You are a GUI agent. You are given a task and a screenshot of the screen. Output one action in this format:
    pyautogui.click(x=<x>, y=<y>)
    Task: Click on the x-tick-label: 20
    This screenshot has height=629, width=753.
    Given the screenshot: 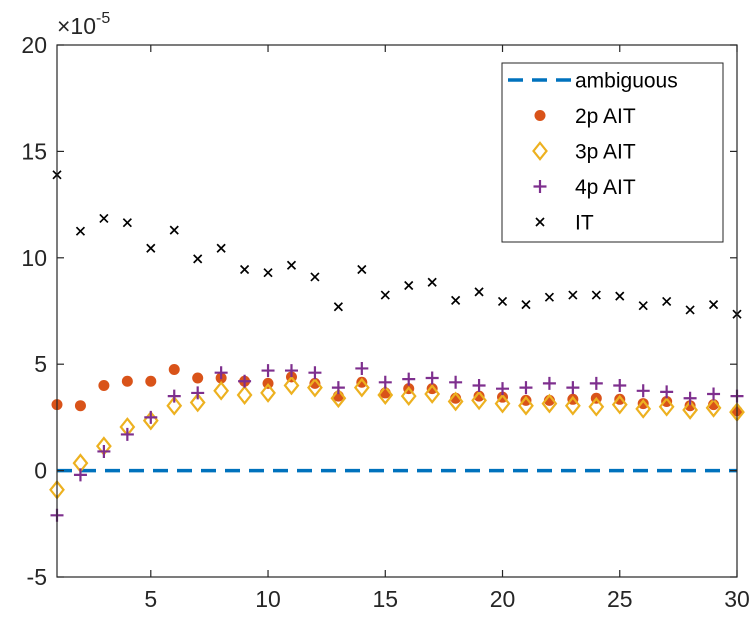 What is the action you would take?
    pyautogui.click(x=503, y=599)
    